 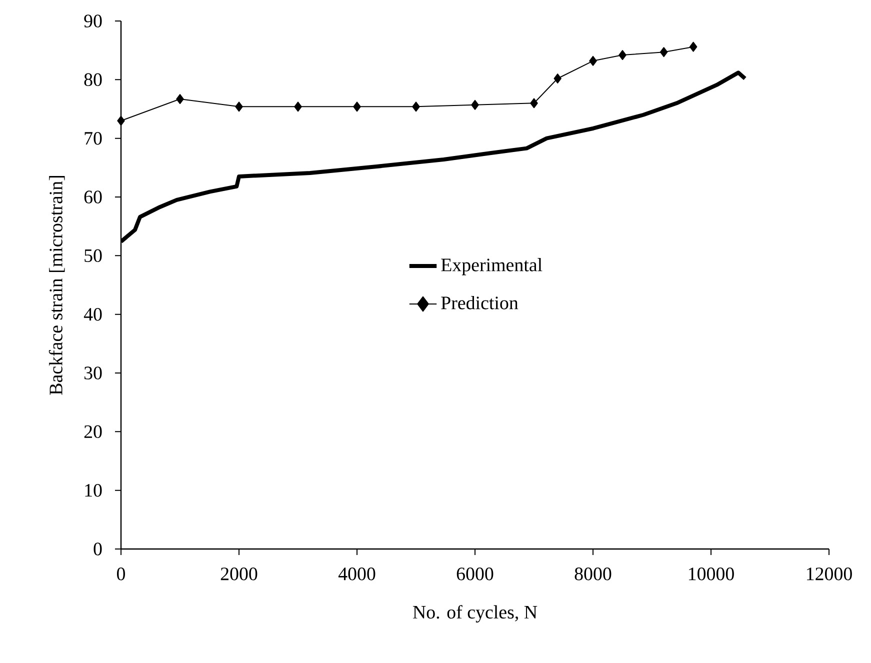 I want to click on x-axis-title: No. of cycles, N, so click(x=475, y=614).